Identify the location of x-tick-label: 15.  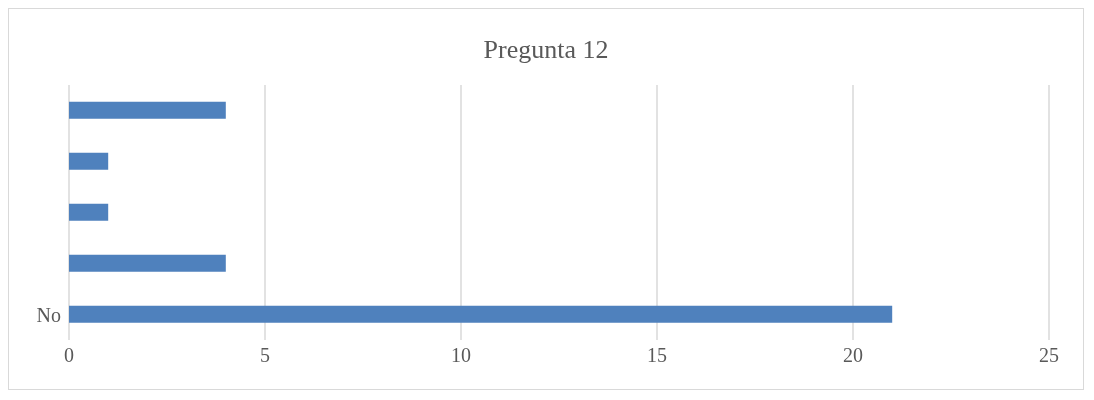
(657, 355).